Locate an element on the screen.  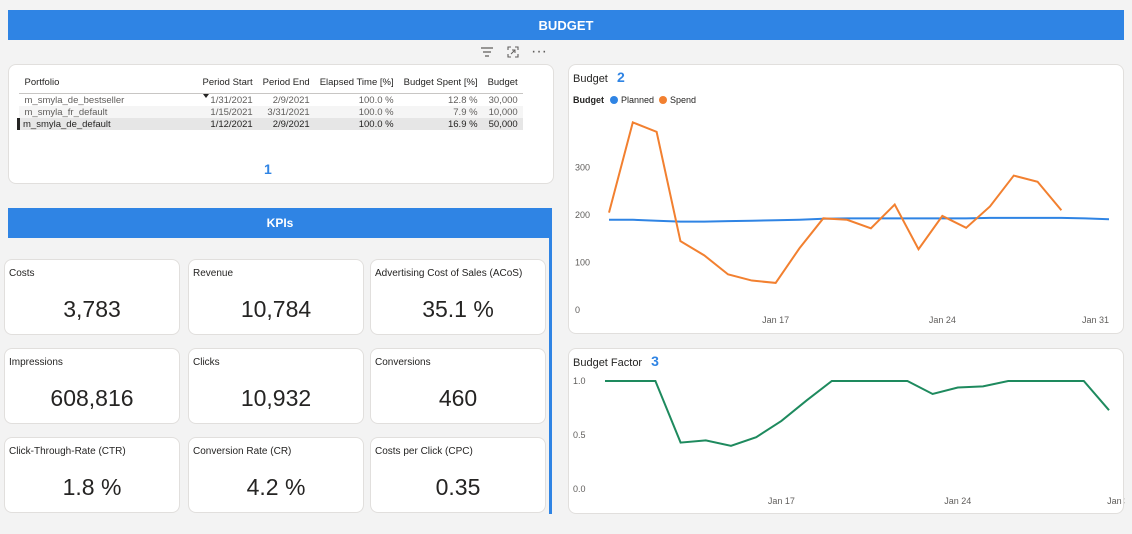
focus-mode-icon is located at coordinates (513, 52).